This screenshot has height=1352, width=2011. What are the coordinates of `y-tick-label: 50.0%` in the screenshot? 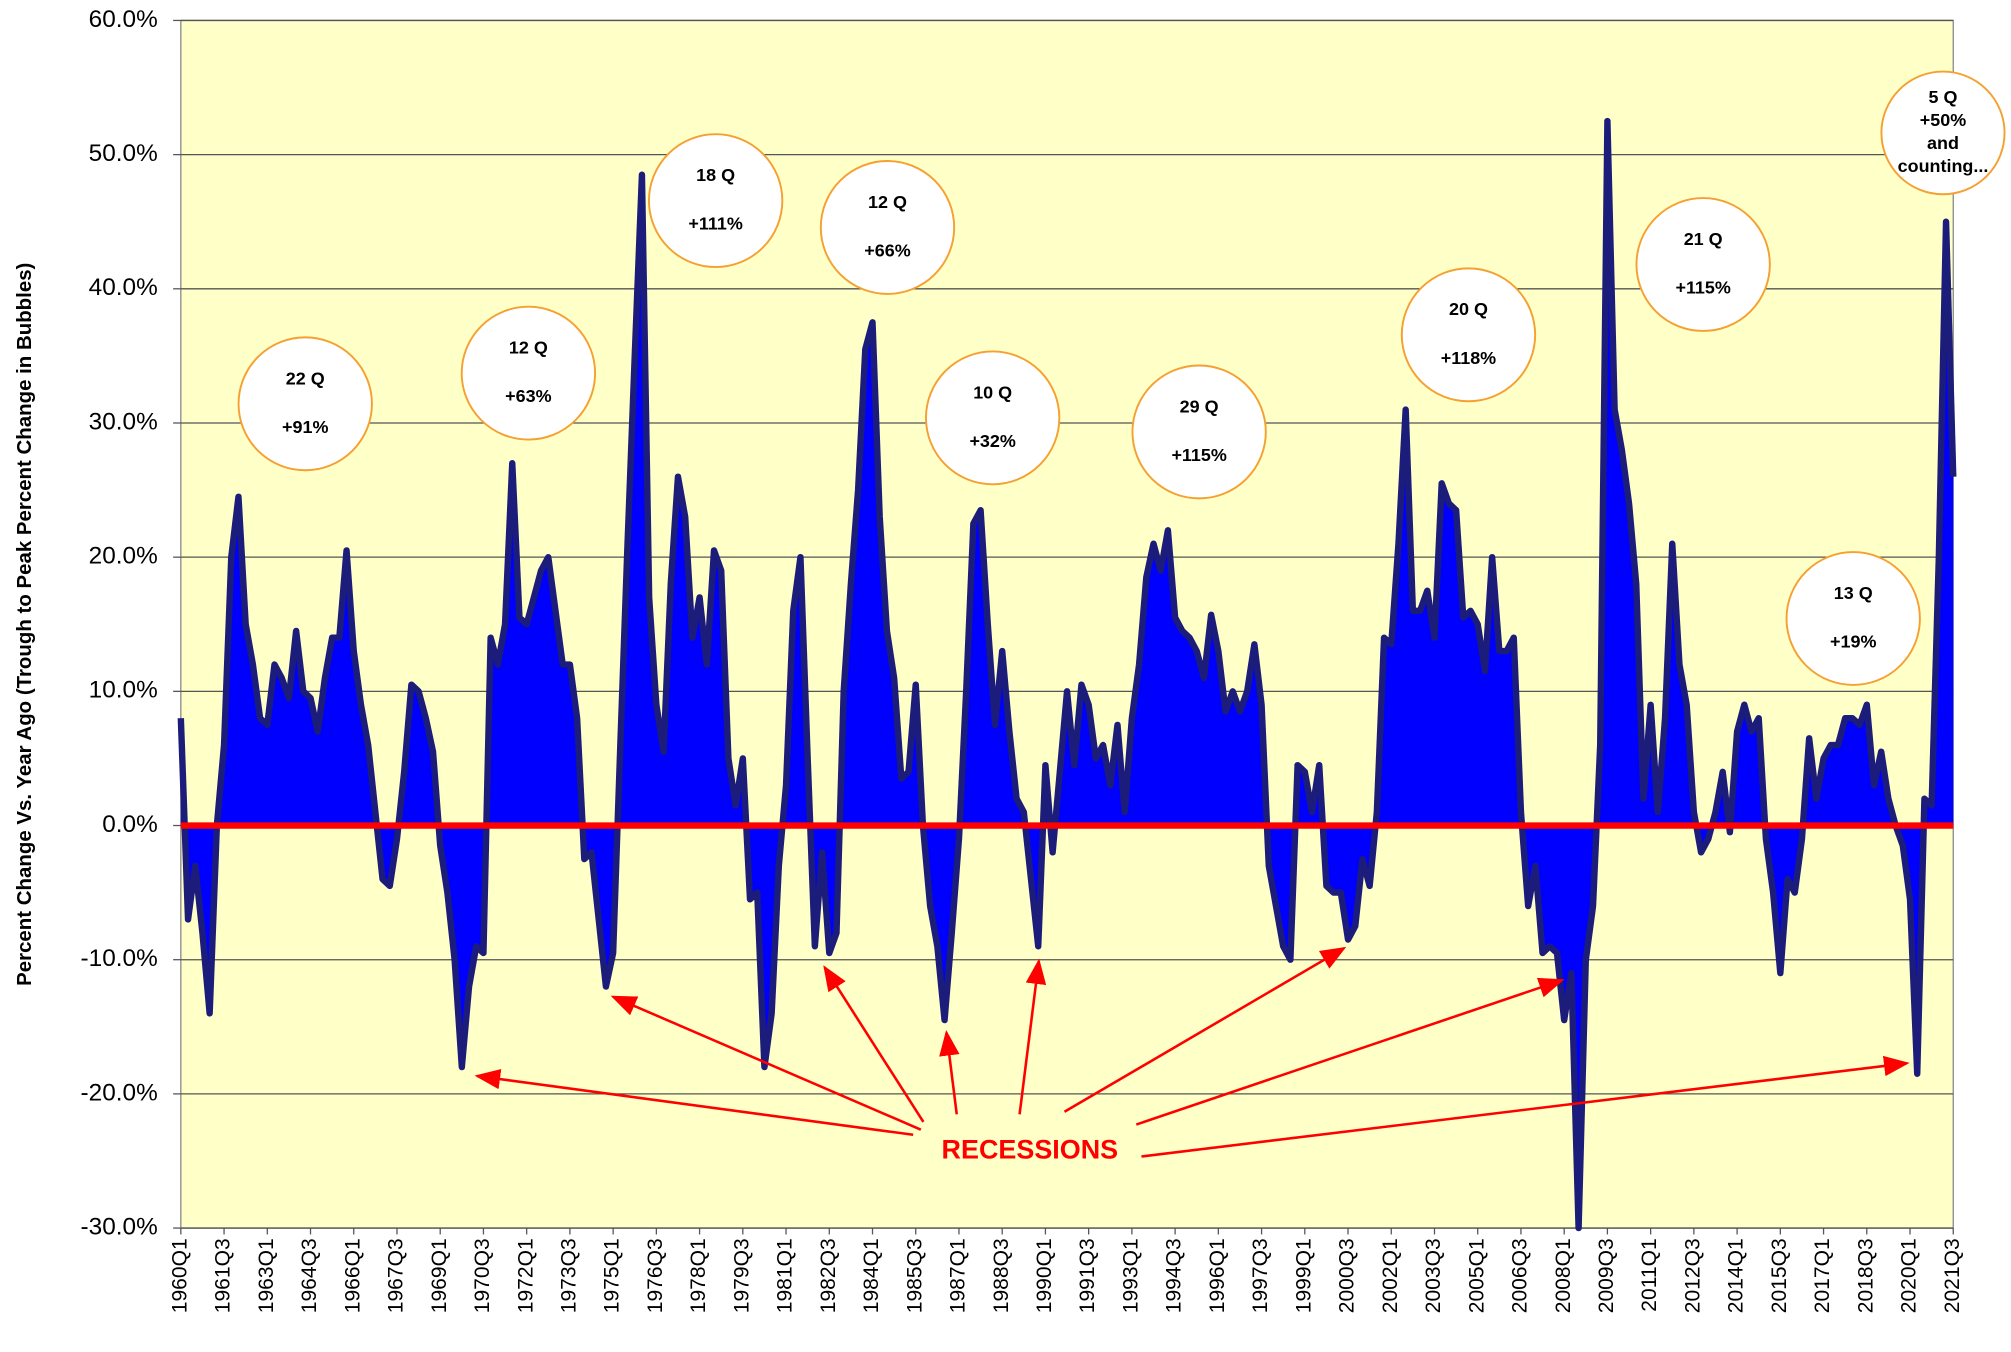 It's located at (123, 153).